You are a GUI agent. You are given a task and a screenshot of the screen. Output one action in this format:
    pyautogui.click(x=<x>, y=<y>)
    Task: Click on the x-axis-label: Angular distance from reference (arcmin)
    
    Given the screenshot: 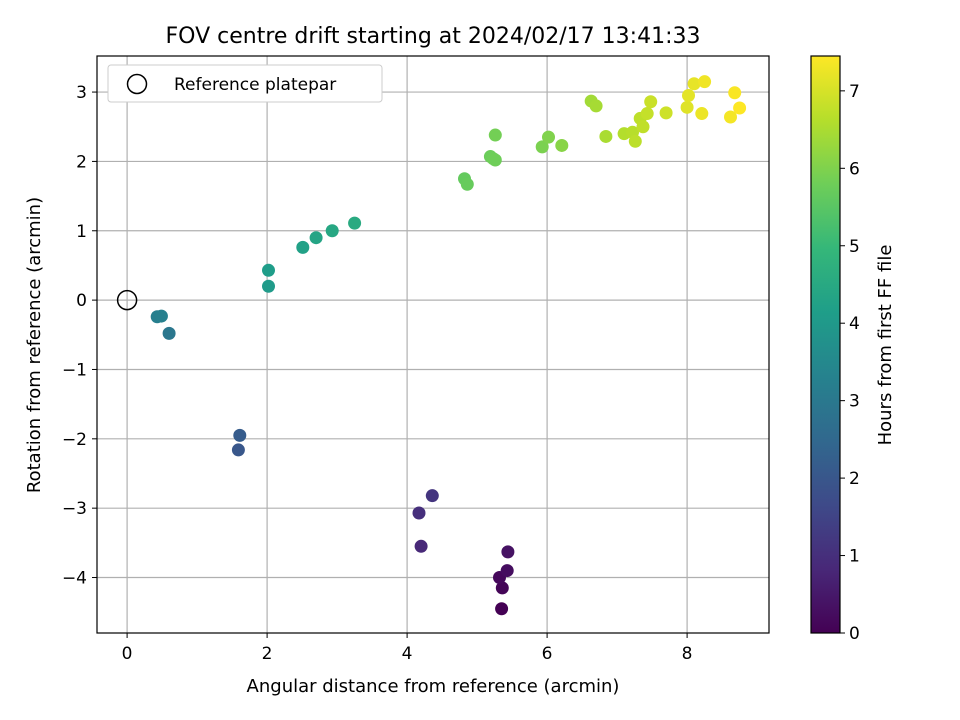 What is the action you would take?
    pyautogui.click(x=433, y=686)
    